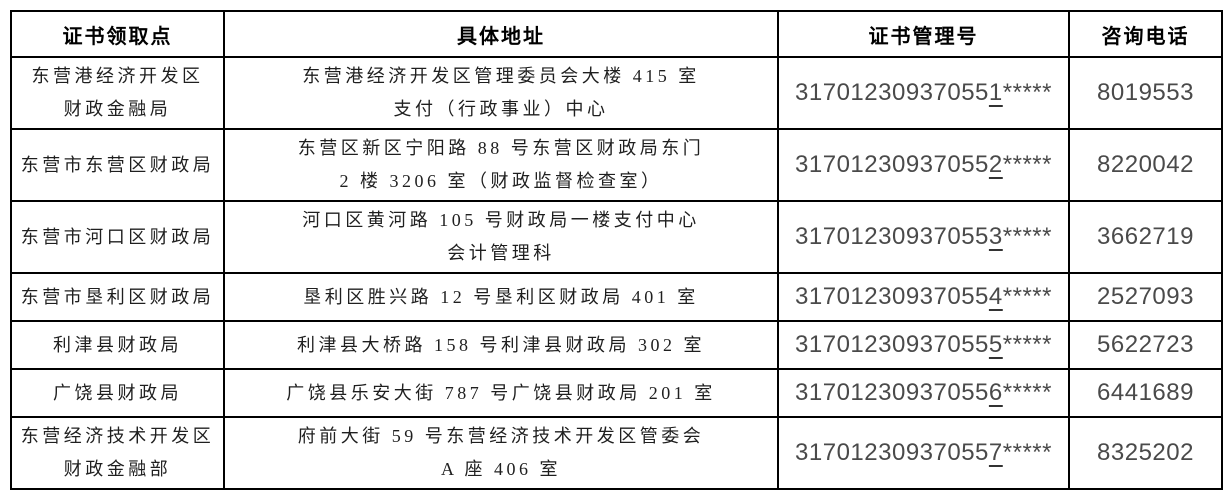  What do you see at coordinates (1145, 345) in the screenshot?
I see `phone-cell: 5622723` at bounding box center [1145, 345].